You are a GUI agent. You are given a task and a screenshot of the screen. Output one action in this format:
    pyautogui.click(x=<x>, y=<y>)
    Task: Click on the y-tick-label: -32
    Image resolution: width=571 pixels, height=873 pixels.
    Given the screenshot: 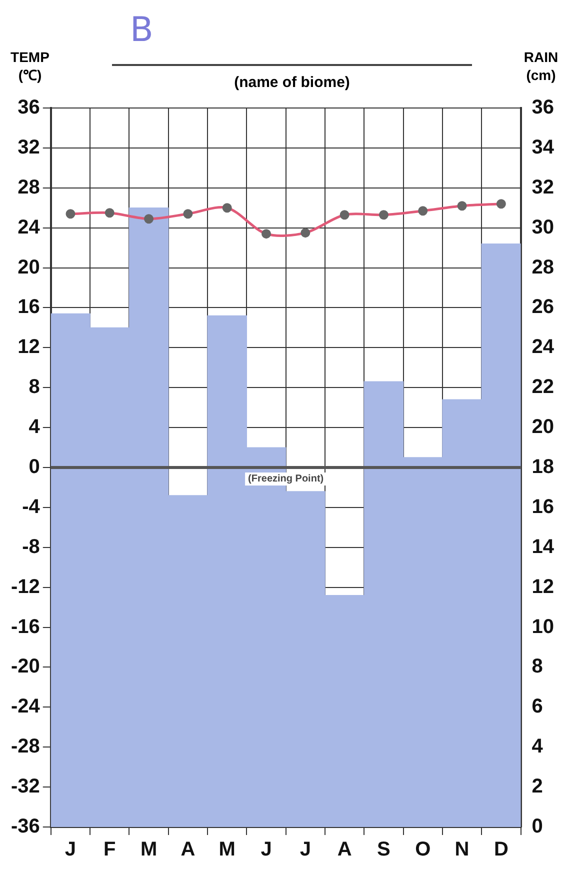 What is the action you would take?
    pyautogui.click(x=25, y=787)
    